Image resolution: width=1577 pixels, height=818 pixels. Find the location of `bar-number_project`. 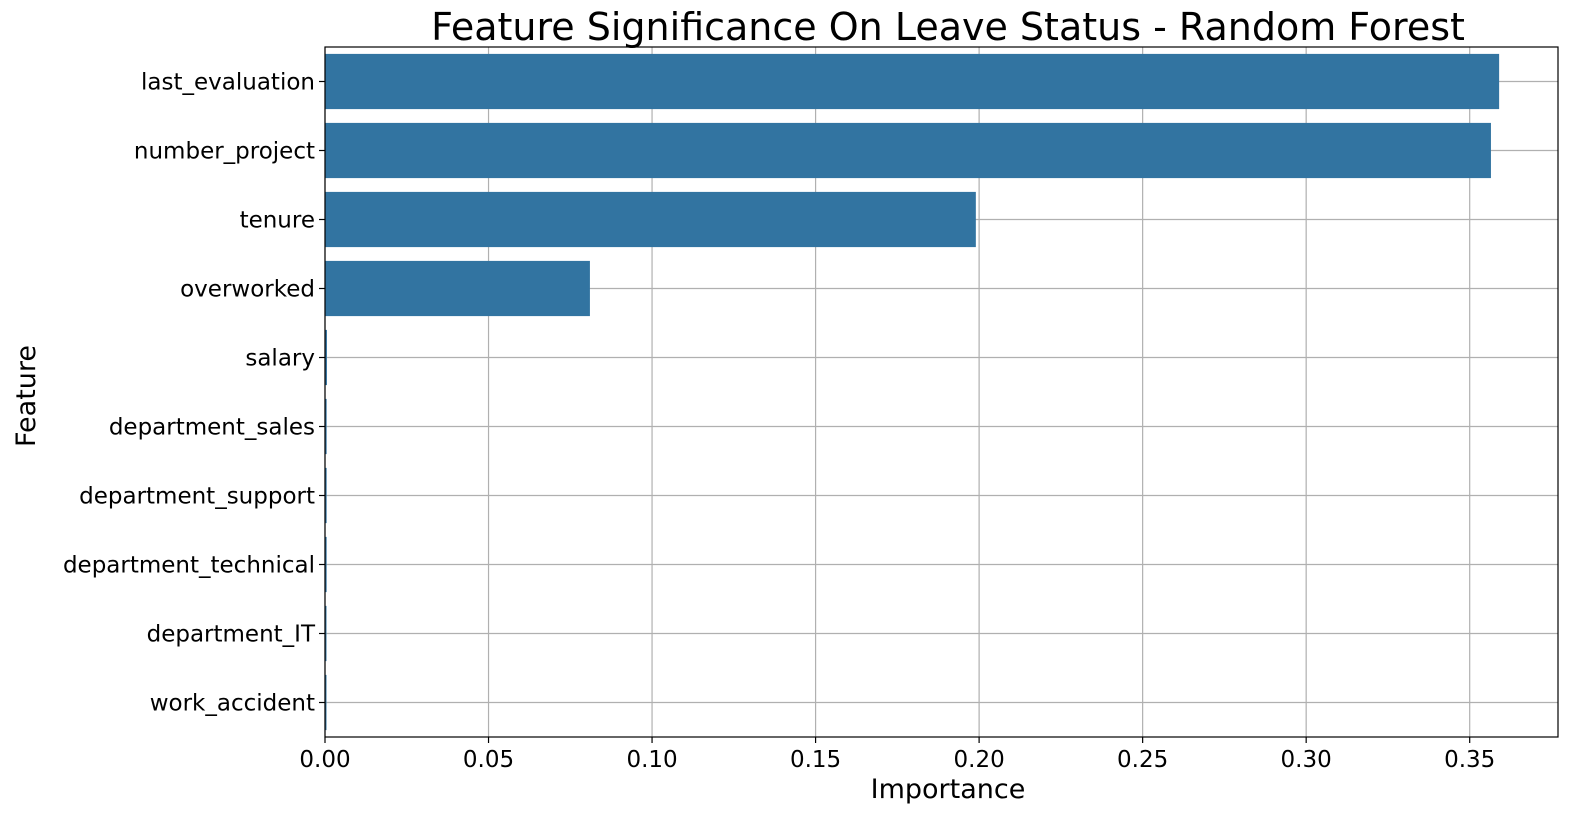

bar-number_project is located at coordinates (908, 150).